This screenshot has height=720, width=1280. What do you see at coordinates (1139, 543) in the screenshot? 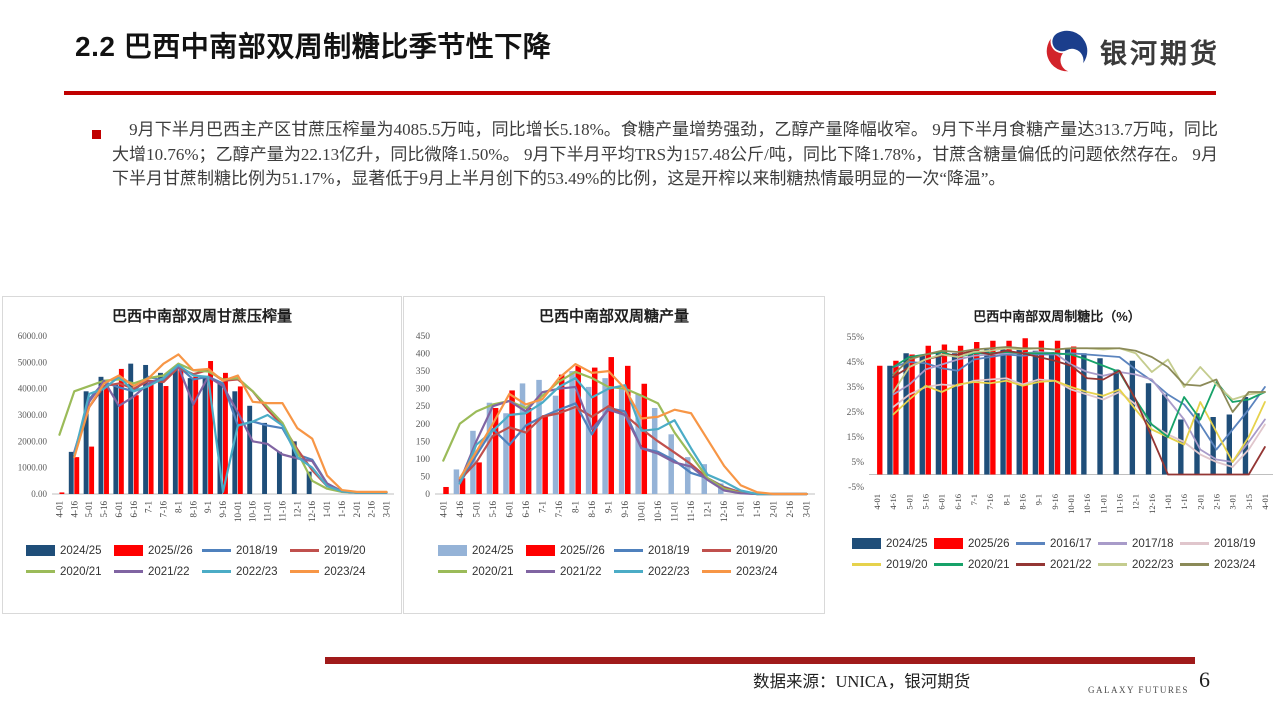
I see `legend-item: 2017/18` at bounding box center [1139, 543].